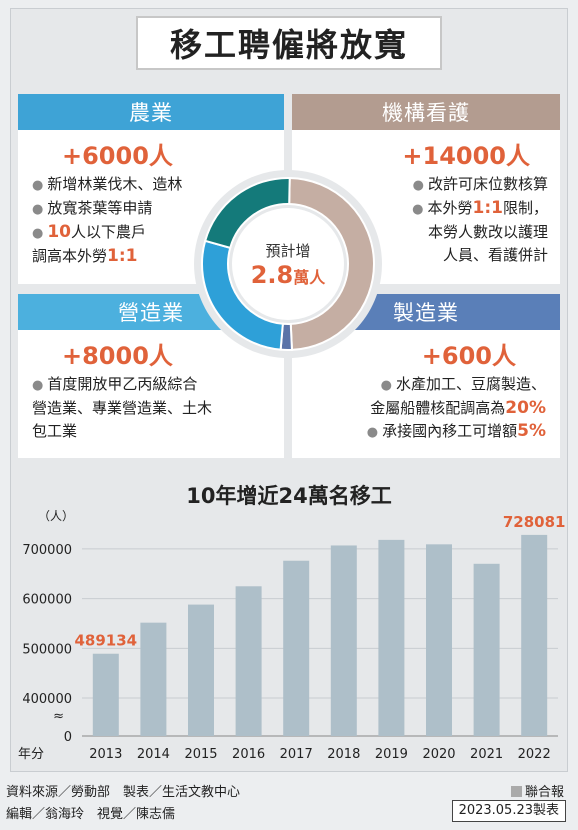  What do you see at coordinates (466, 156) in the screenshot?
I see `card-care-amount: +14000人` at bounding box center [466, 156].